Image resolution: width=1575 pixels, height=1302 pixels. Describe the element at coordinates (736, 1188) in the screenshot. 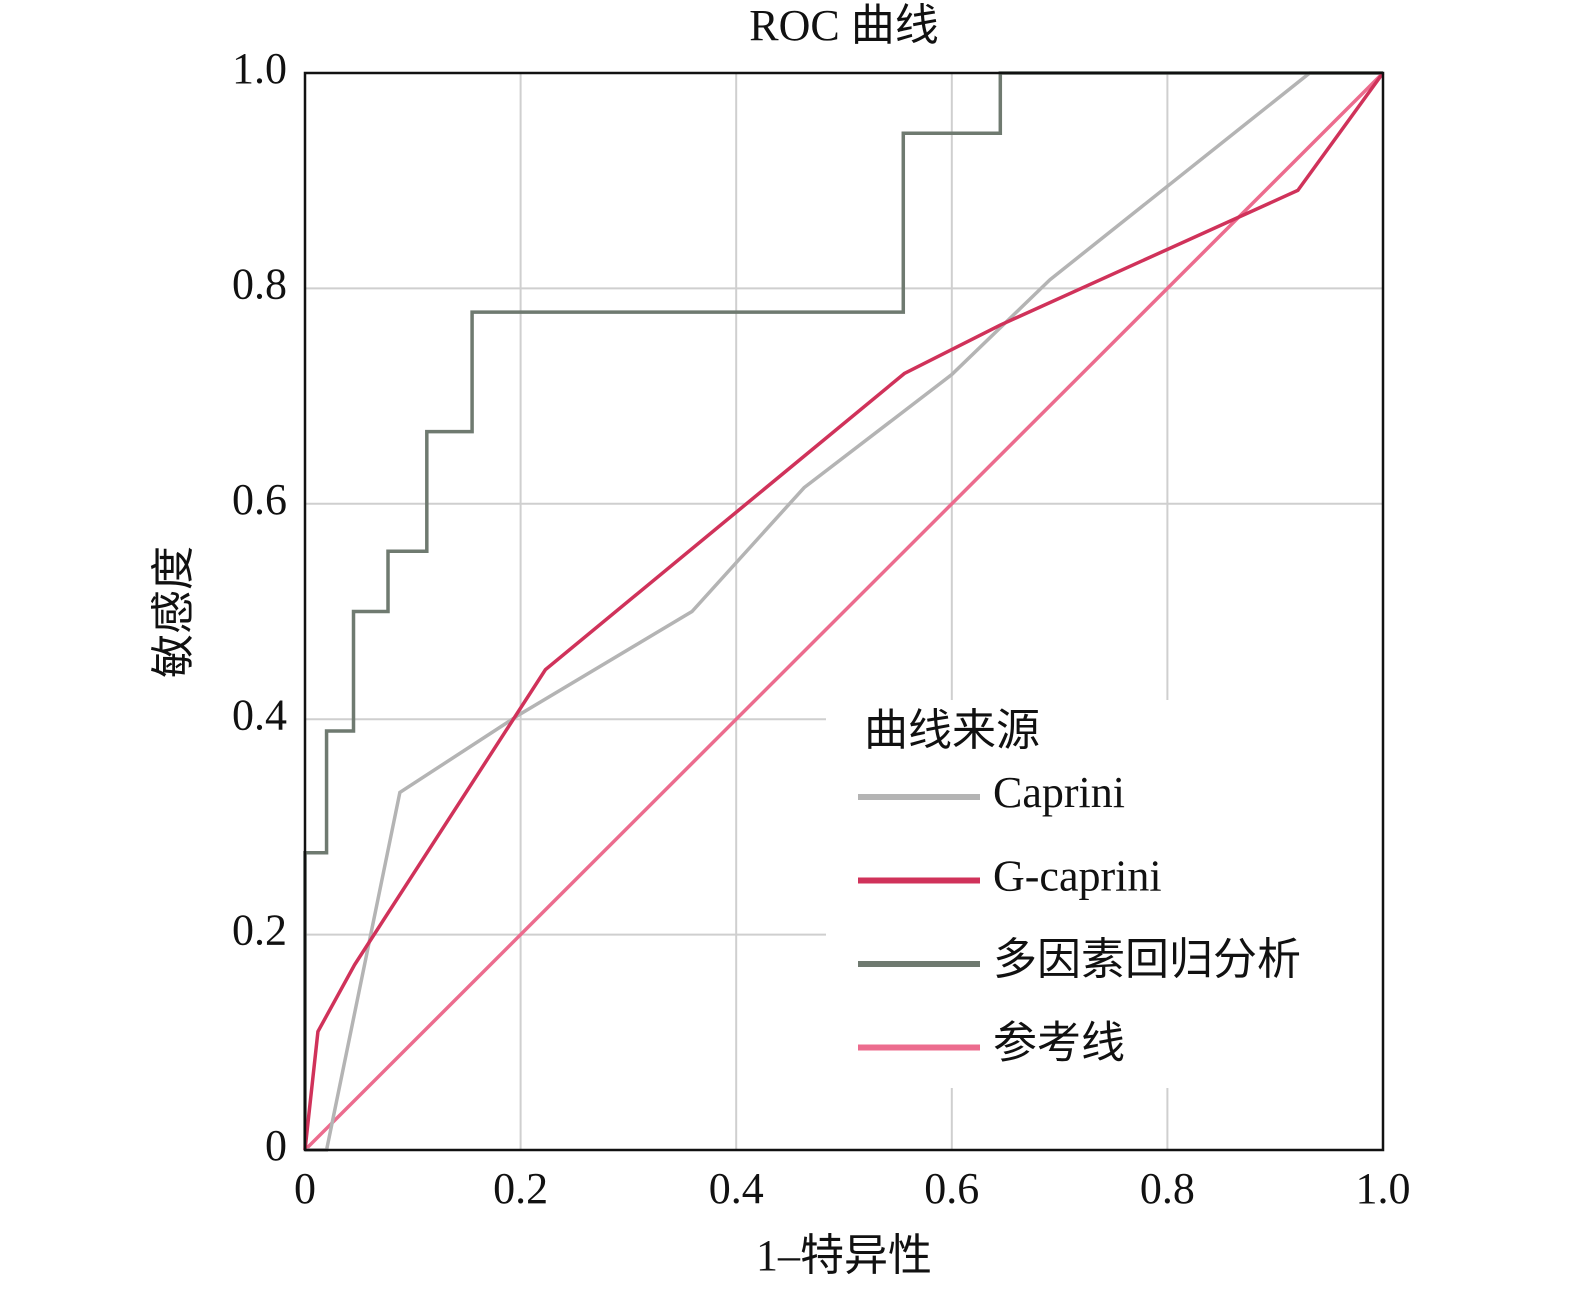

I see `x-tick-label: 0.4` at that location.